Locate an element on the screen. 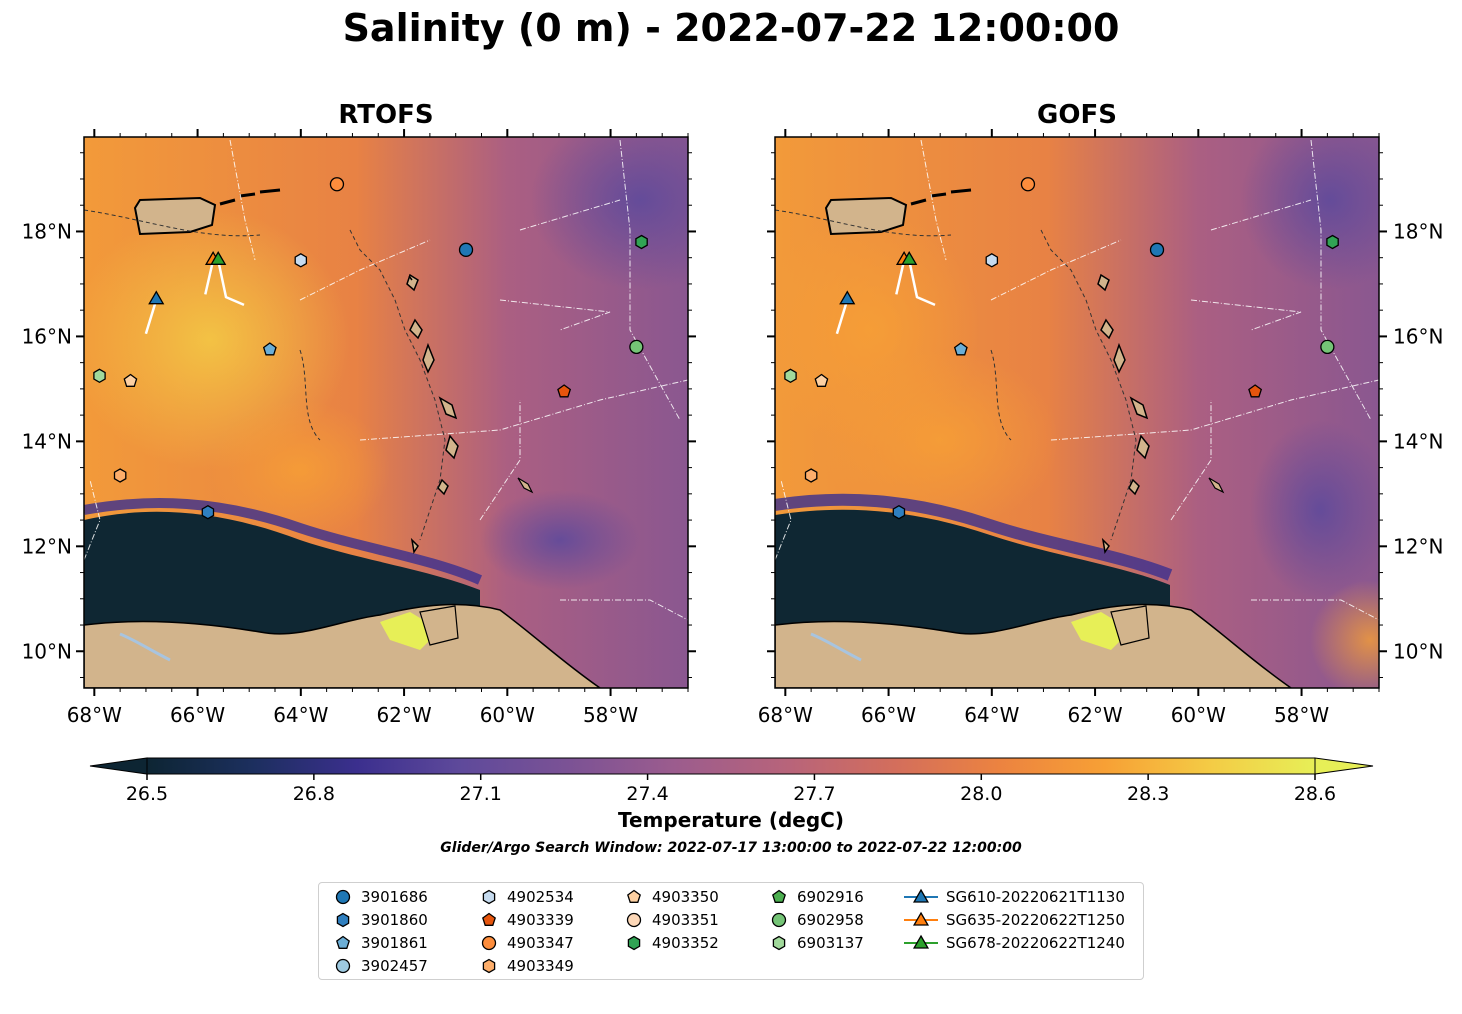  lon-tick-label: 66°W is located at coordinates (197, 715).